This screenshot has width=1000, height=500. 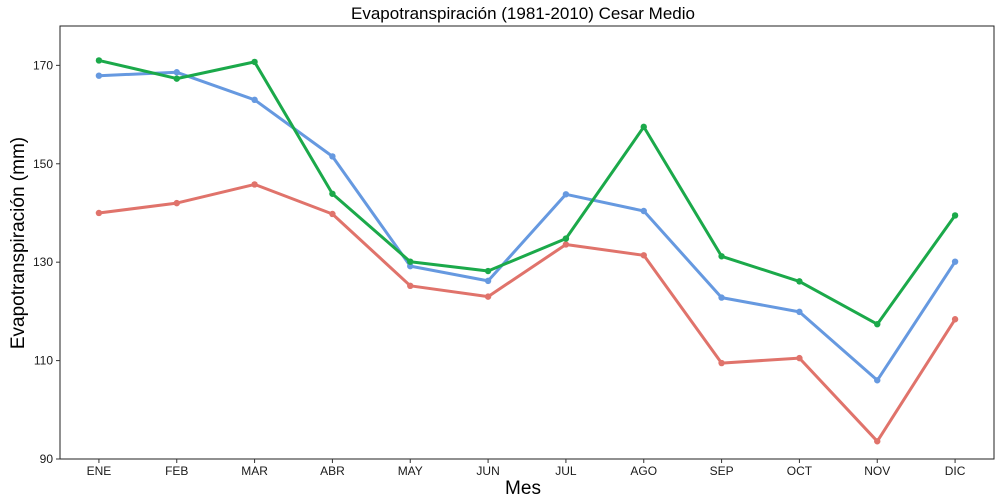 What do you see at coordinates (523, 488) in the screenshot?
I see `x-axis-title: Mes` at bounding box center [523, 488].